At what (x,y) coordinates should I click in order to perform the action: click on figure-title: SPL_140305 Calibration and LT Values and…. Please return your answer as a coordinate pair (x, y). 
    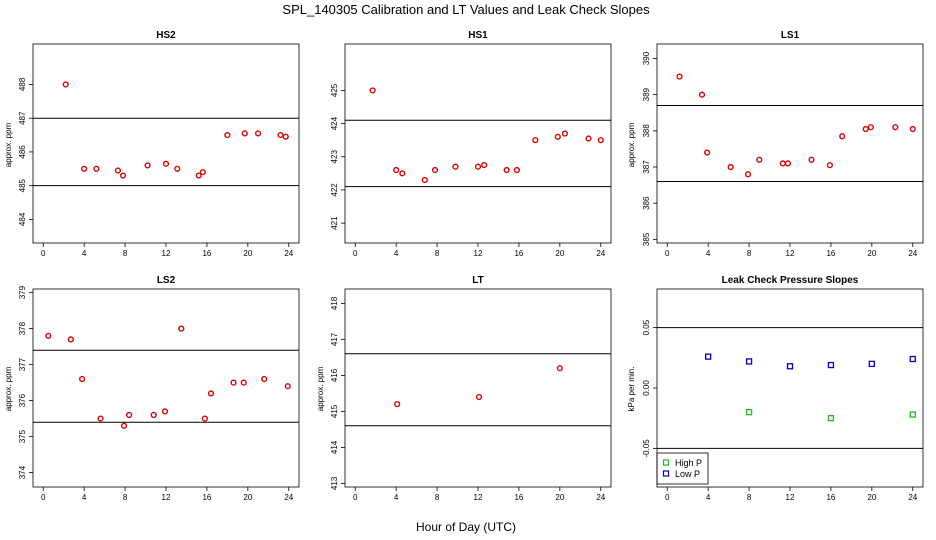
    Looking at the image, I should click on (466, 9).